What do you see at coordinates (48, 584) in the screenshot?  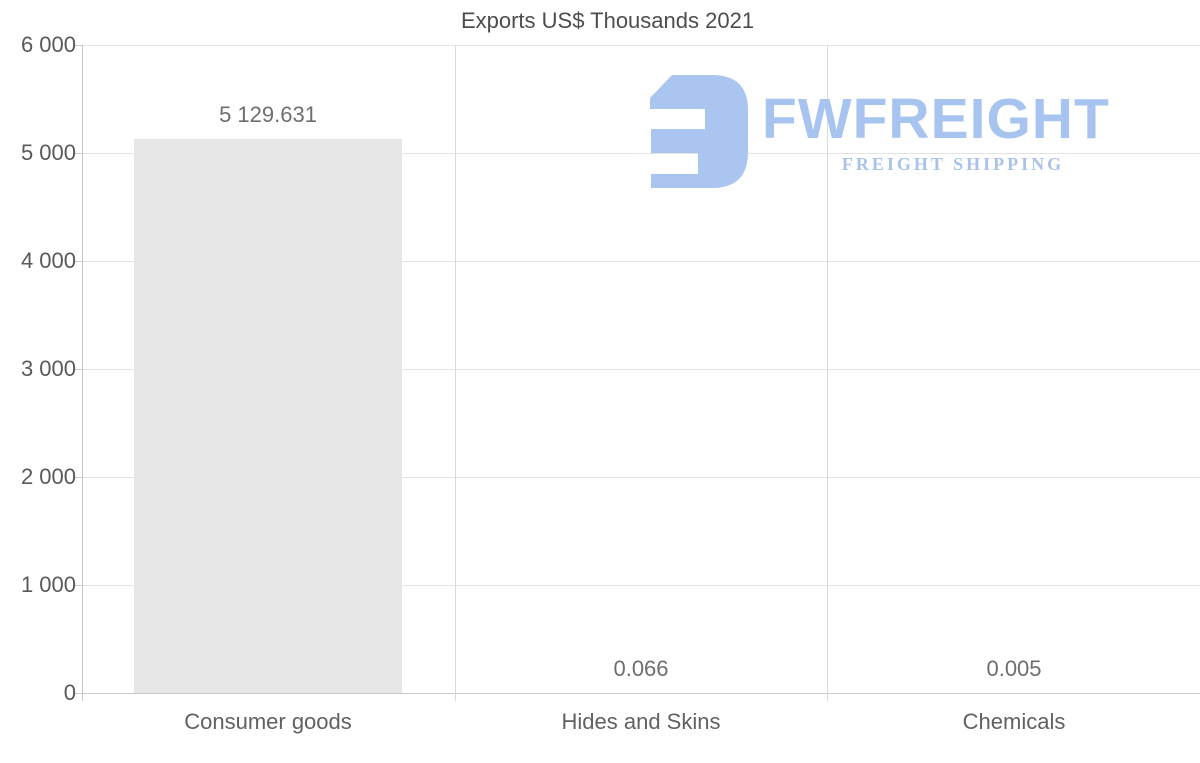 I see `y-tick-label: 1 000` at bounding box center [48, 584].